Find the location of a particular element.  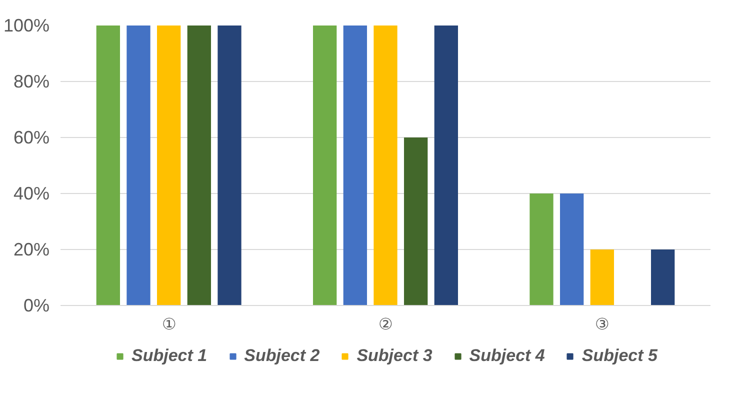

legend-label: Subject 4 is located at coordinates (507, 356).